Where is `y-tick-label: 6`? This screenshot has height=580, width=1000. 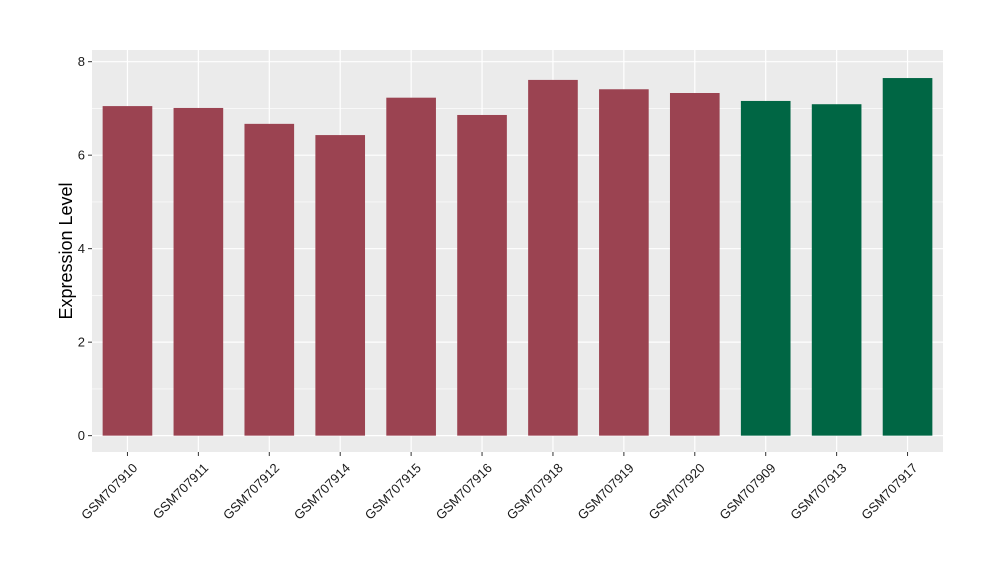
y-tick-label: 6 is located at coordinates (81, 155).